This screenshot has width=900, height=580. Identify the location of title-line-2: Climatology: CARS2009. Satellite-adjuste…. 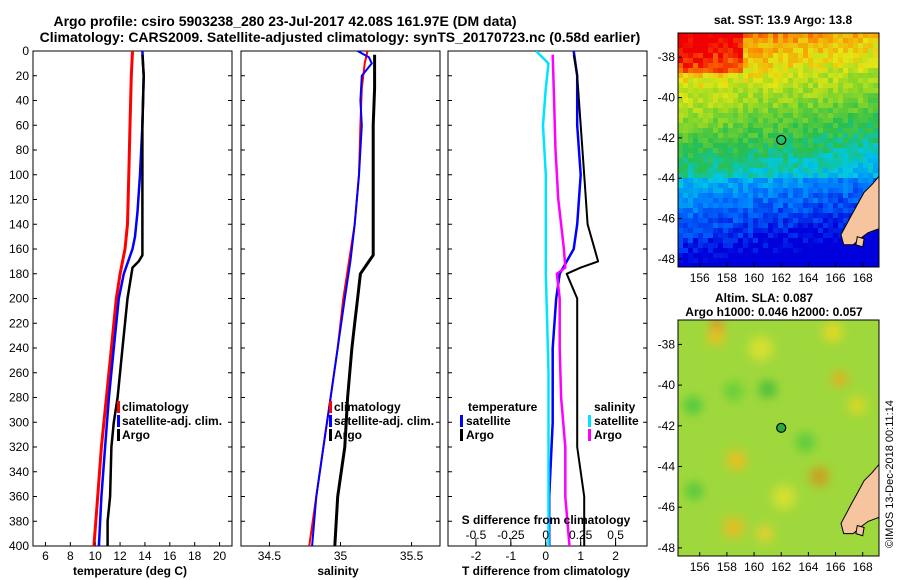
(340, 37).